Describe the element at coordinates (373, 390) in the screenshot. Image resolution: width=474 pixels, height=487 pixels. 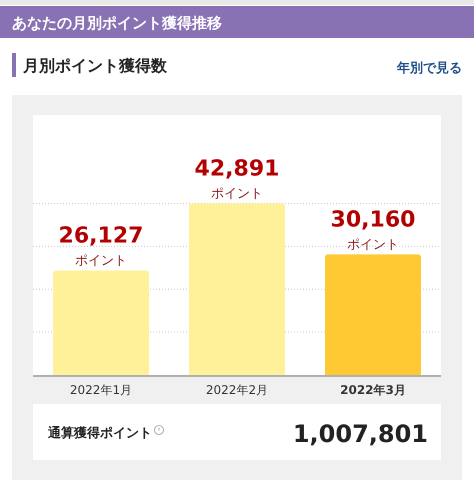
I see `x-tick-label: 2022年3月` at that location.